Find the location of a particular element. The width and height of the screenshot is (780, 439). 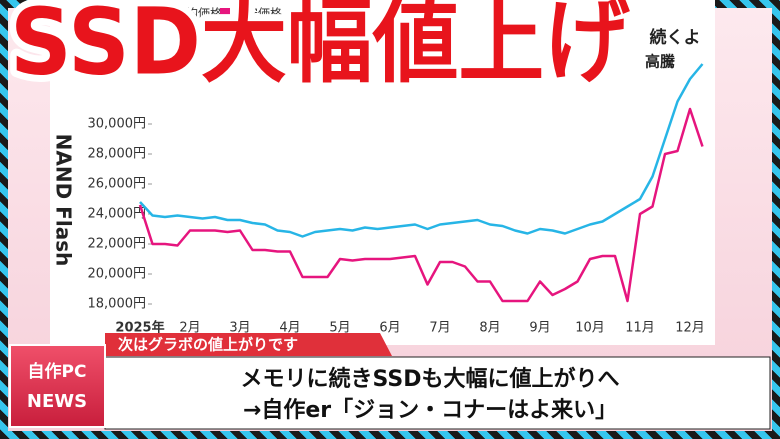

legend-label: 最安価格 is located at coordinates (258, 13).